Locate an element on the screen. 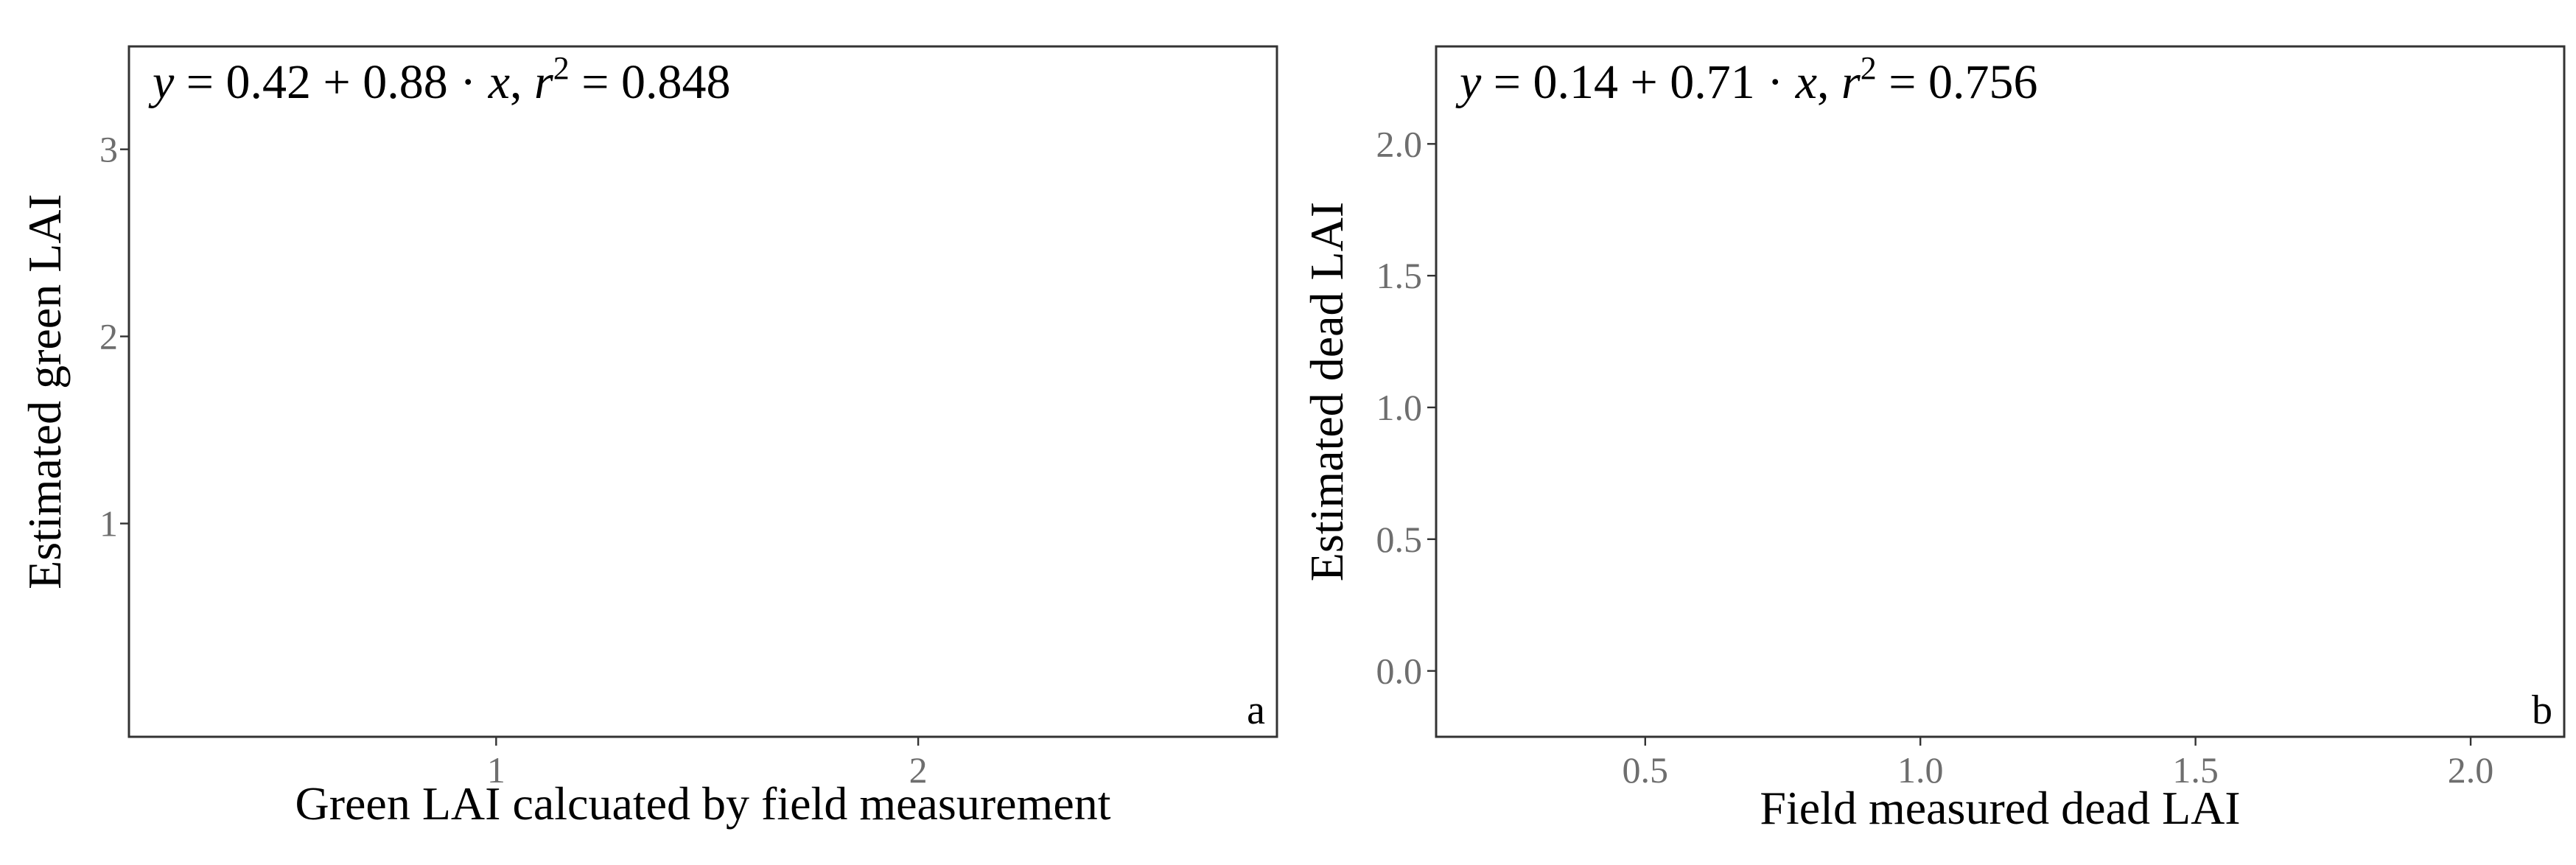 The height and width of the screenshot is (865, 2576). y-tick-label: 0.5 is located at coordinates (1399, 539).